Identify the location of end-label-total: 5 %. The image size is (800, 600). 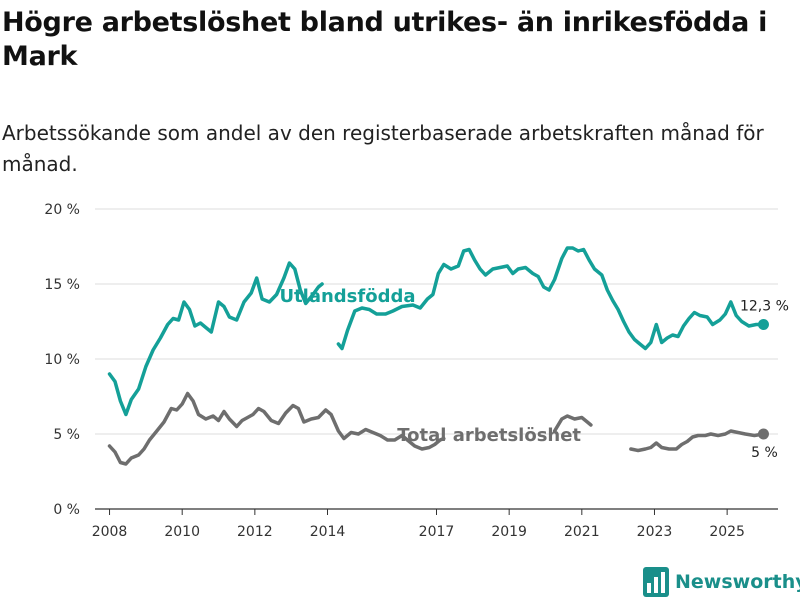
(764, 453).